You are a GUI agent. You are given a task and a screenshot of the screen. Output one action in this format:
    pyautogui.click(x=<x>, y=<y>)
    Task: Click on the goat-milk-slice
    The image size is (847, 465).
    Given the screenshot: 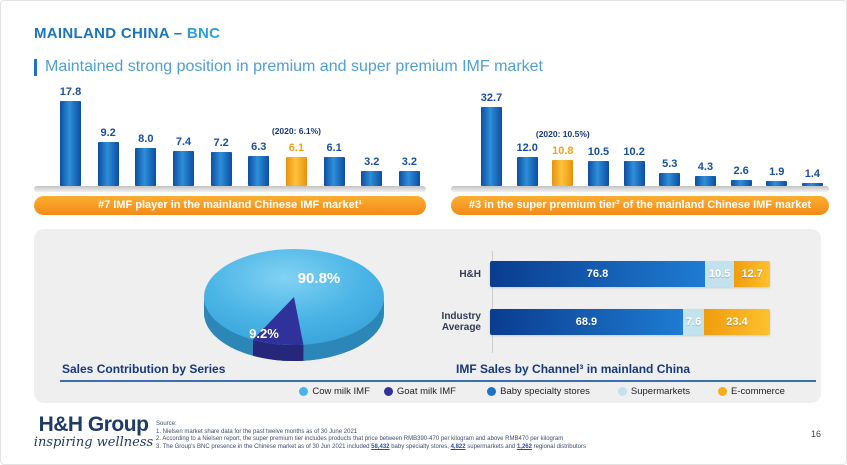 What is the action you would take?
    pyautogui.click(x=278, y=321)
    